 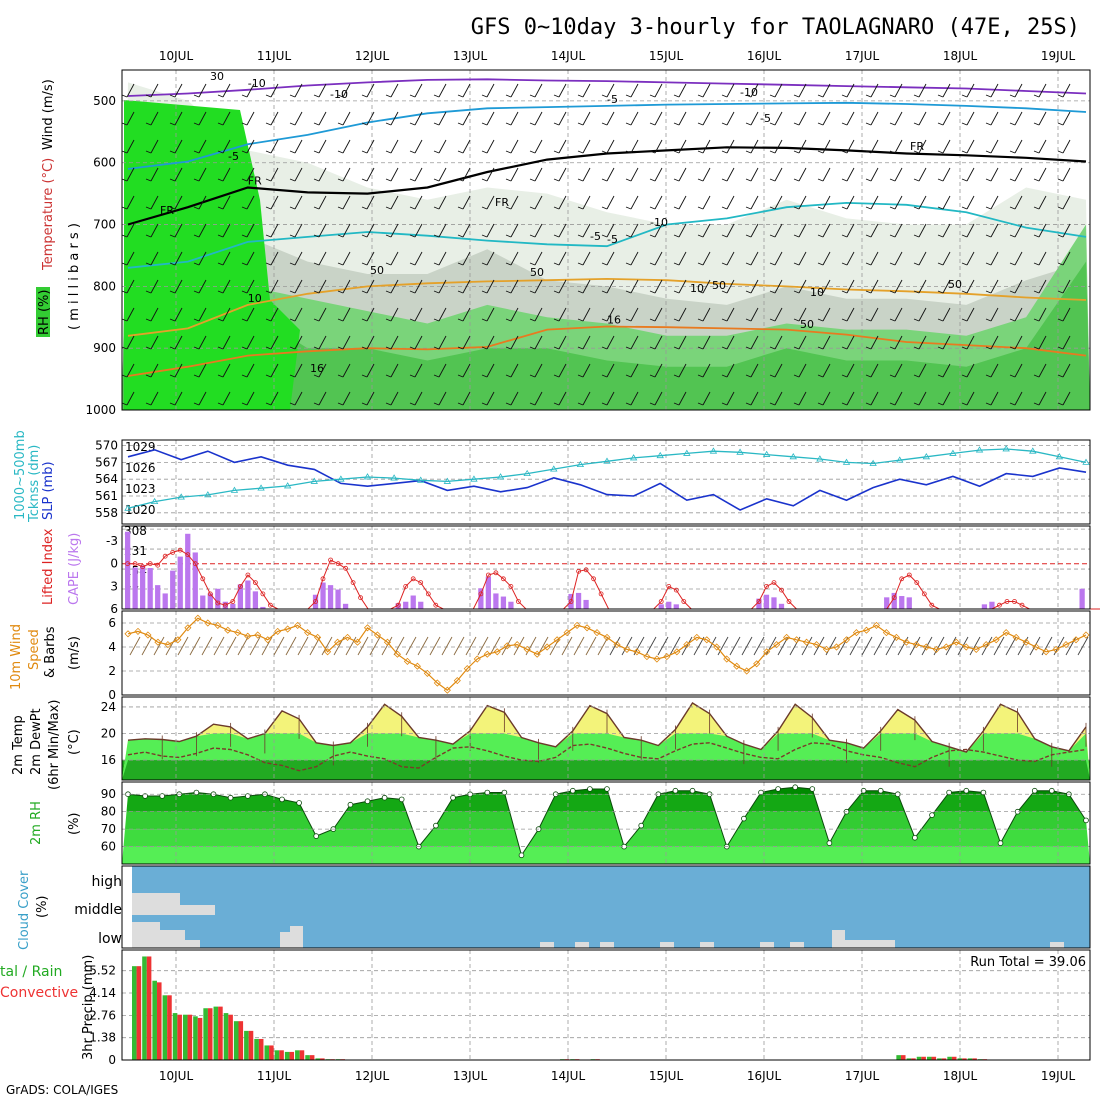 What do you see at coordinates (140, 447) in the screenshot?
I see `slp-ytick-3: 1029` at bounding box center [140, 447].